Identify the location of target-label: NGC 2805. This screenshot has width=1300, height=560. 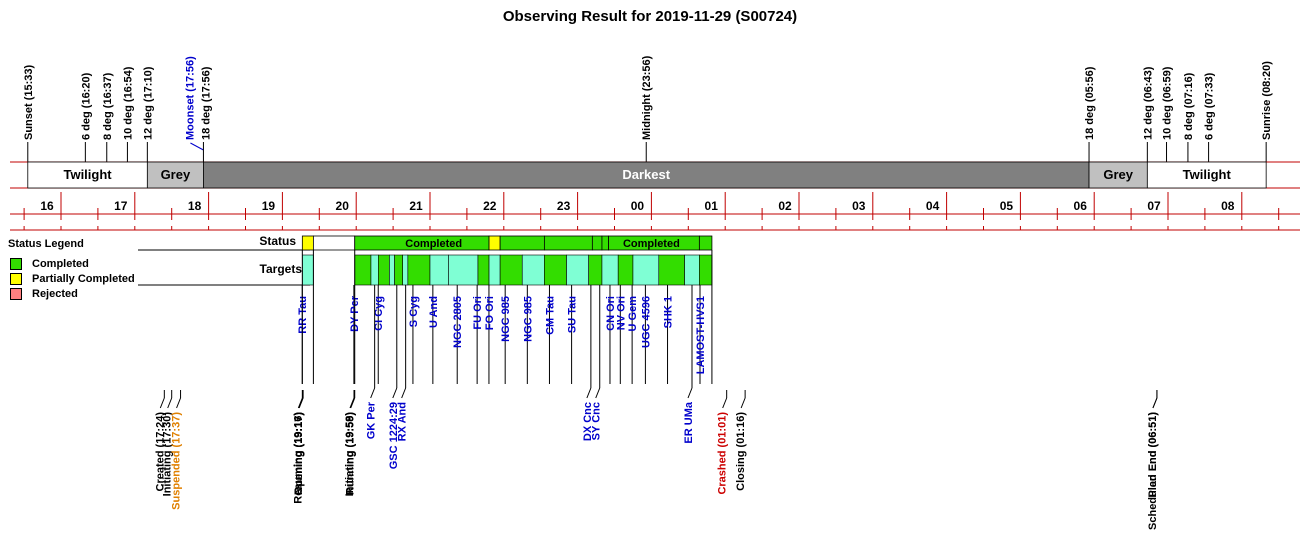
(458, 322).